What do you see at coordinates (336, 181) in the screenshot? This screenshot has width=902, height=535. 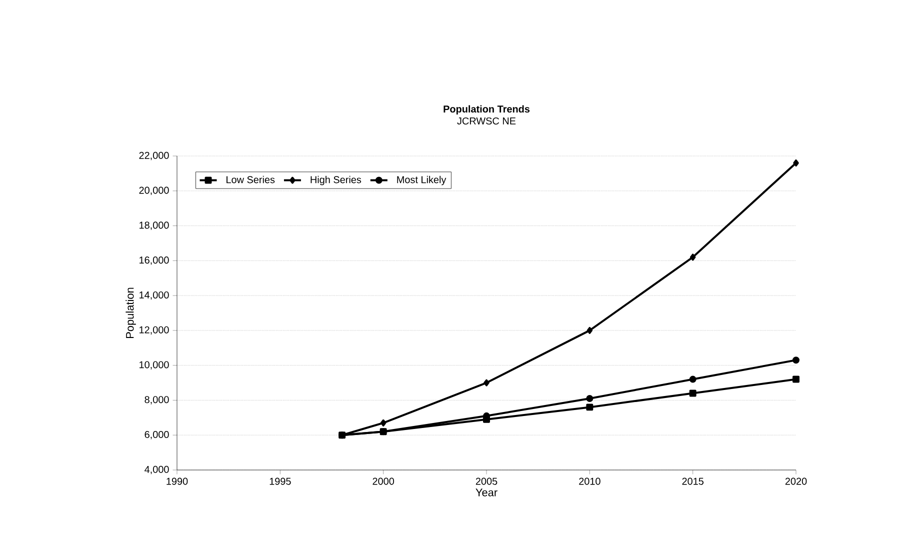 I see `legend-label: High Series` at bounding box center [336, 181].